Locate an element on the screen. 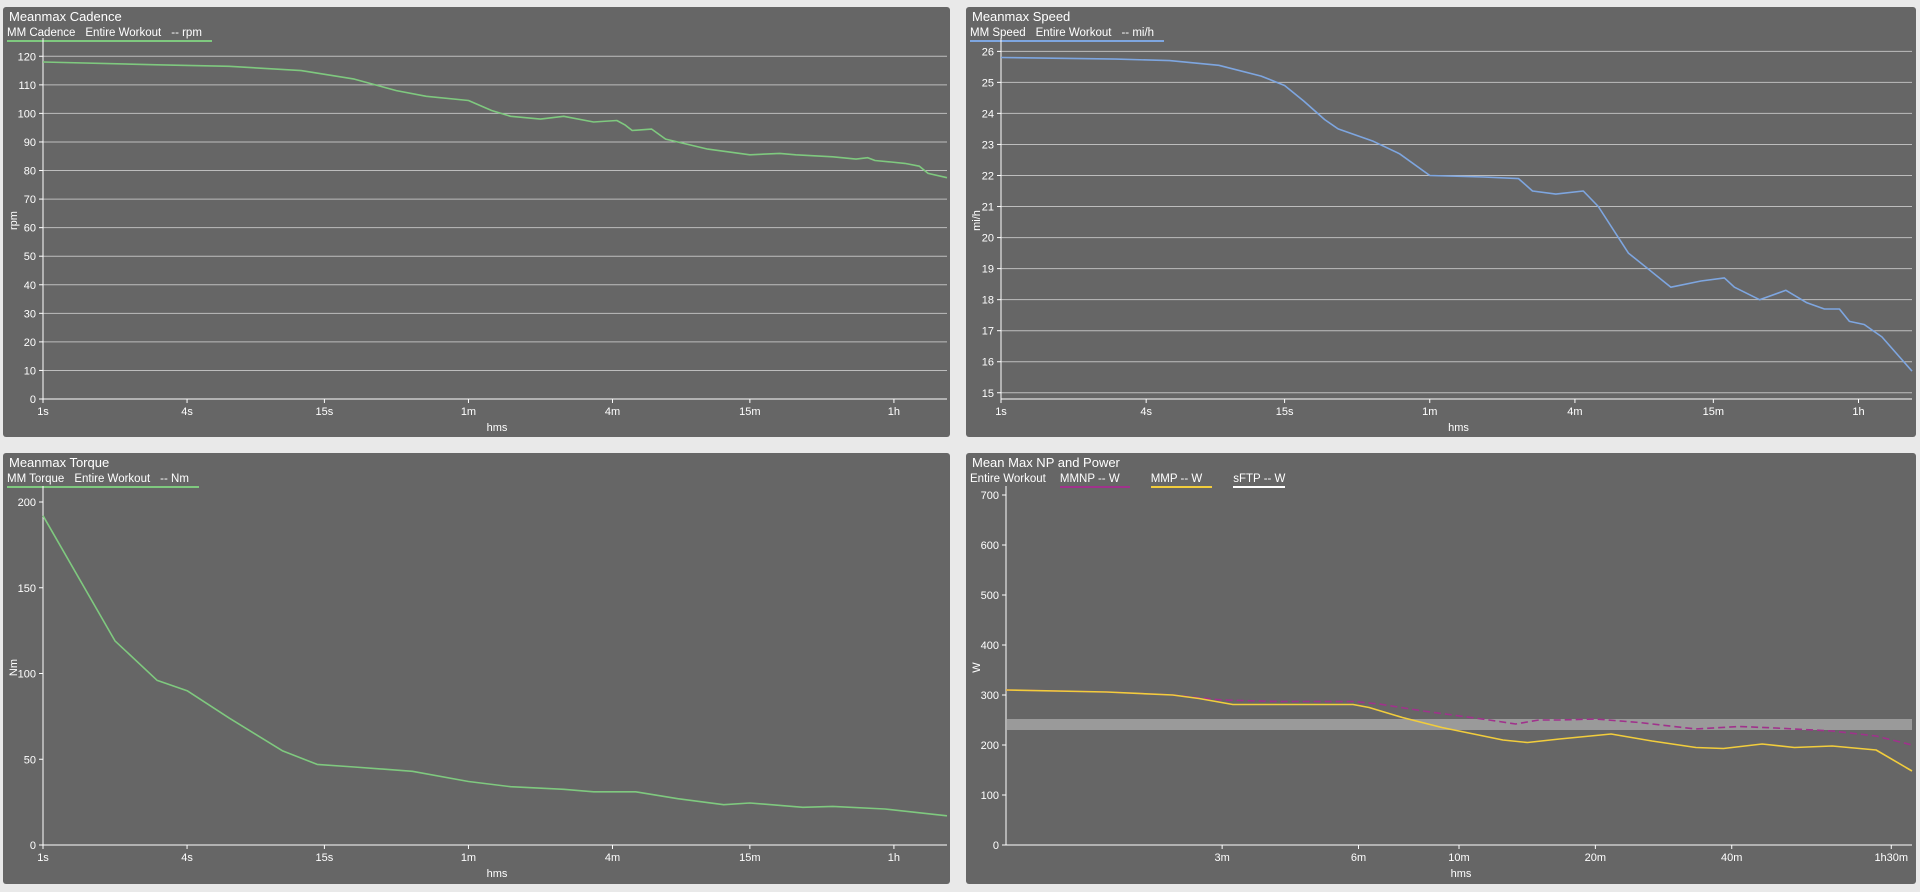 The height and width of the screenshot is (892, 1920). speed-y-tick-label-7: 22 is located at coordinates (988, 176).